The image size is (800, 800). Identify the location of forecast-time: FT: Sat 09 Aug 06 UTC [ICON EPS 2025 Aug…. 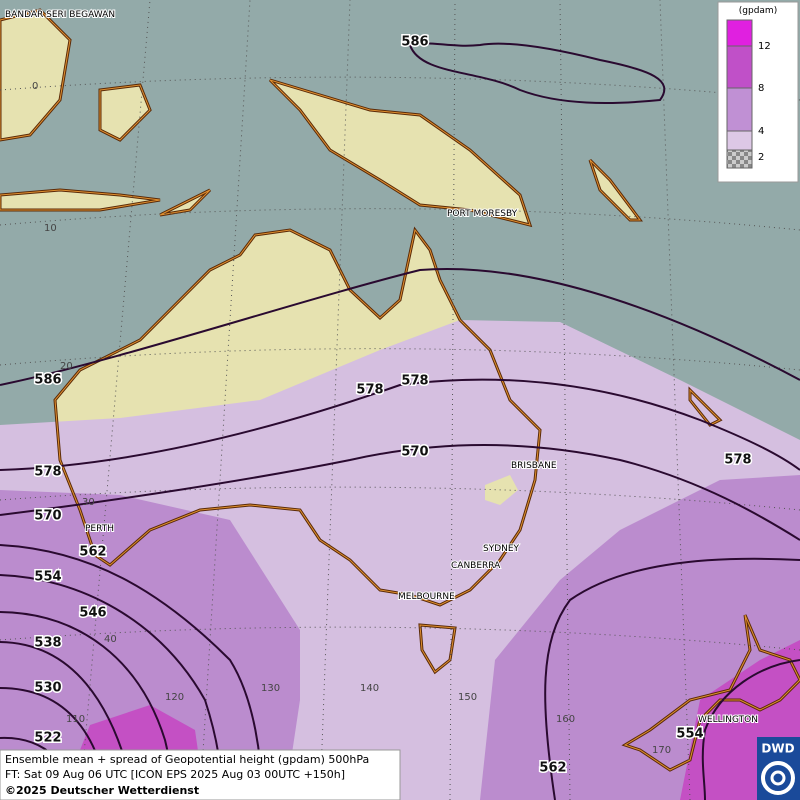
(175, 774).